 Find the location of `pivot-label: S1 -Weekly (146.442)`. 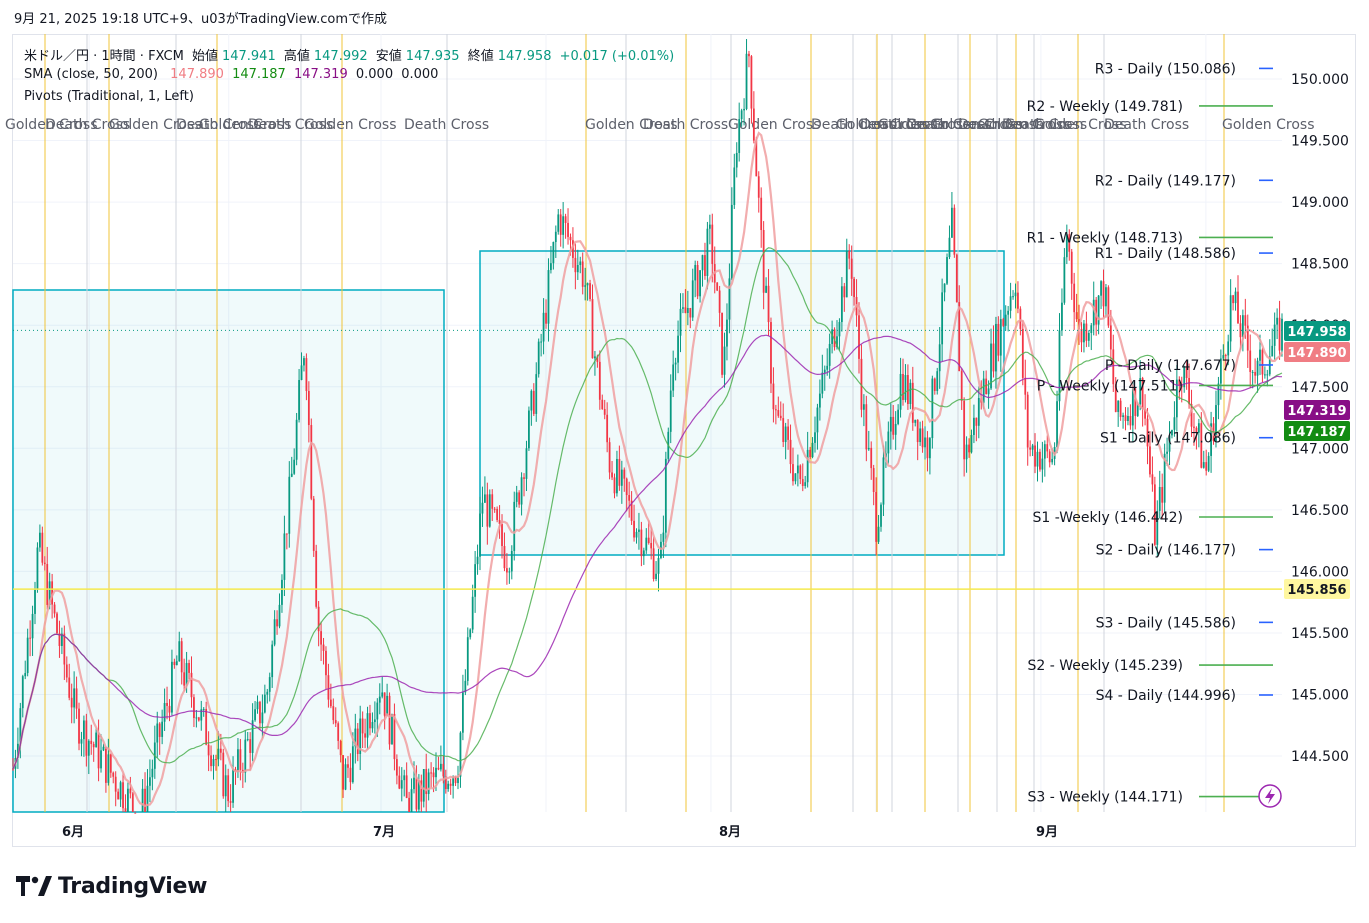

pivot-label: S1 -Weekly (146.442) is located at coordinates (1107, 518).